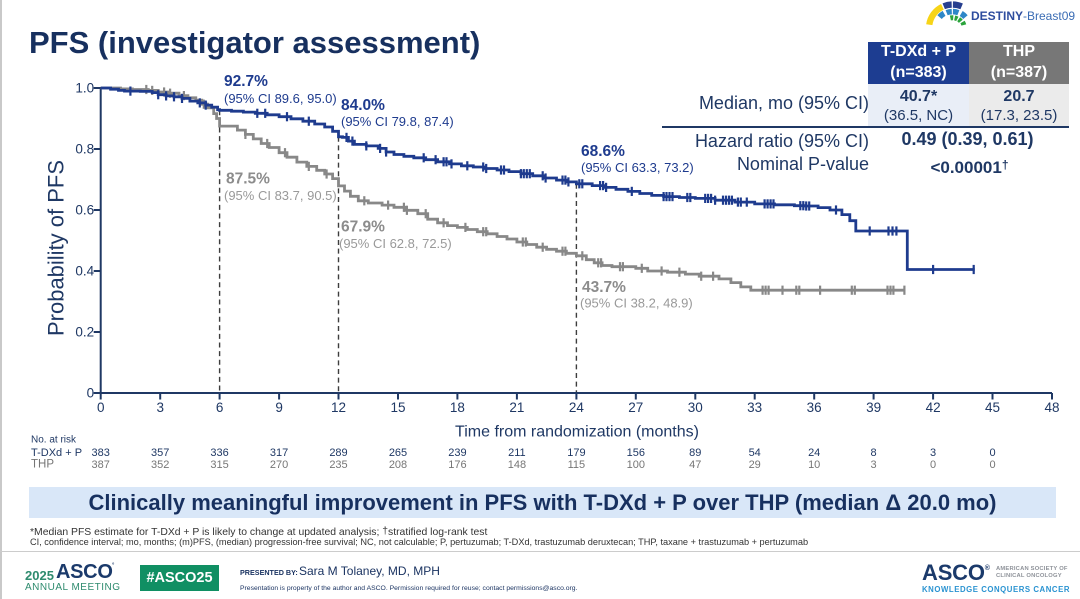 This screenshot has height=599, width=1080. I want to click on svg-text: 36, so click(814, 407).